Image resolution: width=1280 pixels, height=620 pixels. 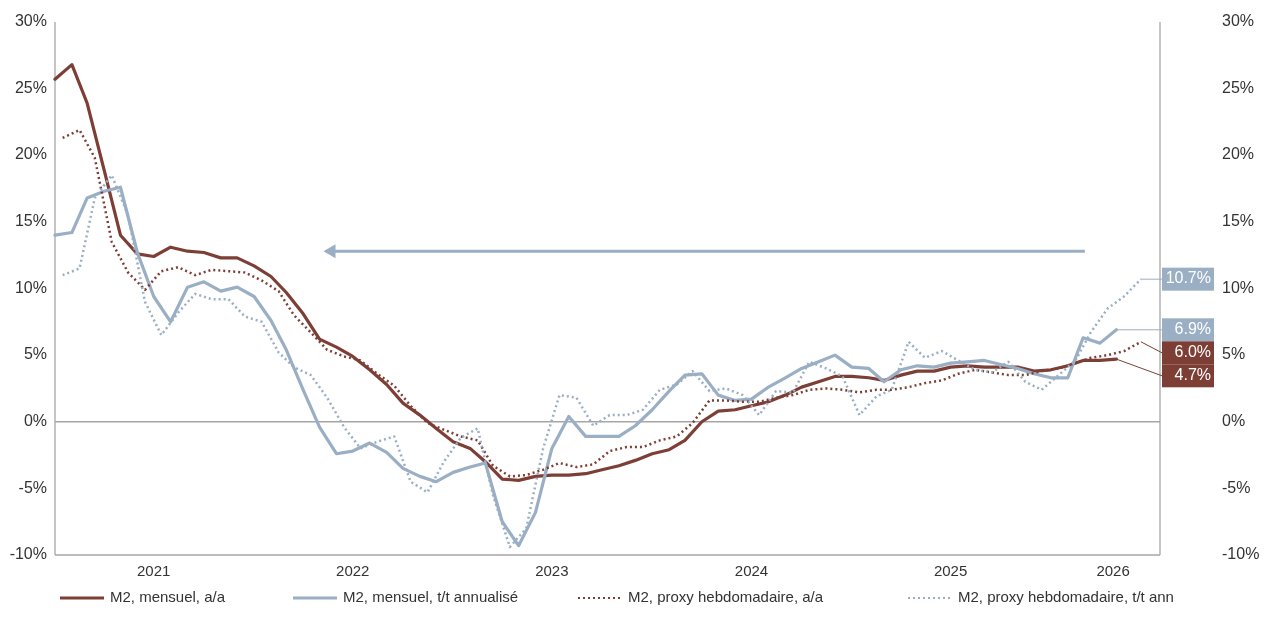 I want to click on legend-label: M2, mensuel, t/t annualisé, so click(x=431, y=596).